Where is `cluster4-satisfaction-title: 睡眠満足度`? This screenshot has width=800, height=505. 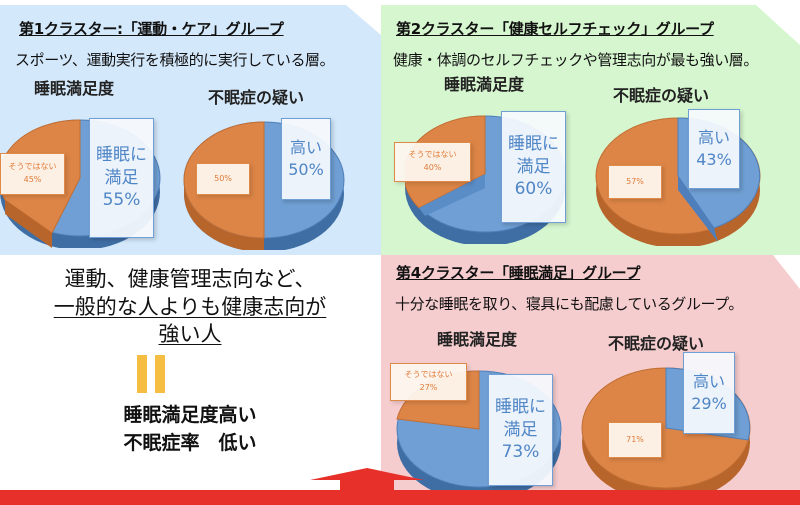 cluster4-satisfaction-title: 睡眠満足度 is located at coordinates (477, 339).